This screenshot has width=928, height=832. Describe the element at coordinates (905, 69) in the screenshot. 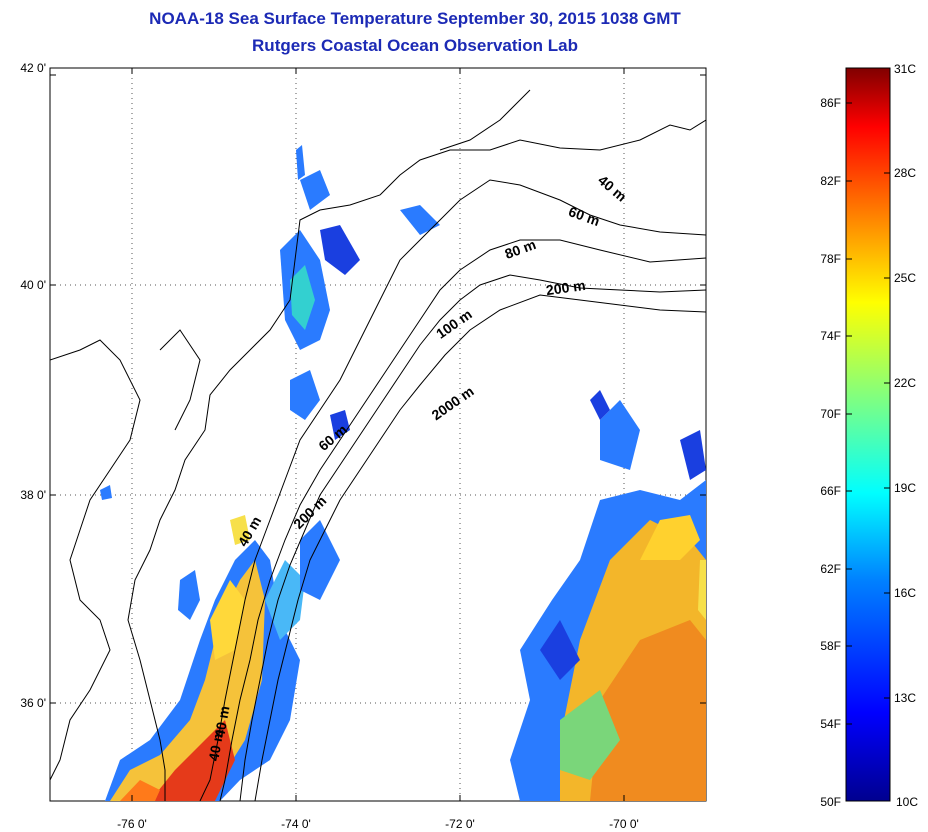

I see `colorbar-c-31: 31C` at that location.